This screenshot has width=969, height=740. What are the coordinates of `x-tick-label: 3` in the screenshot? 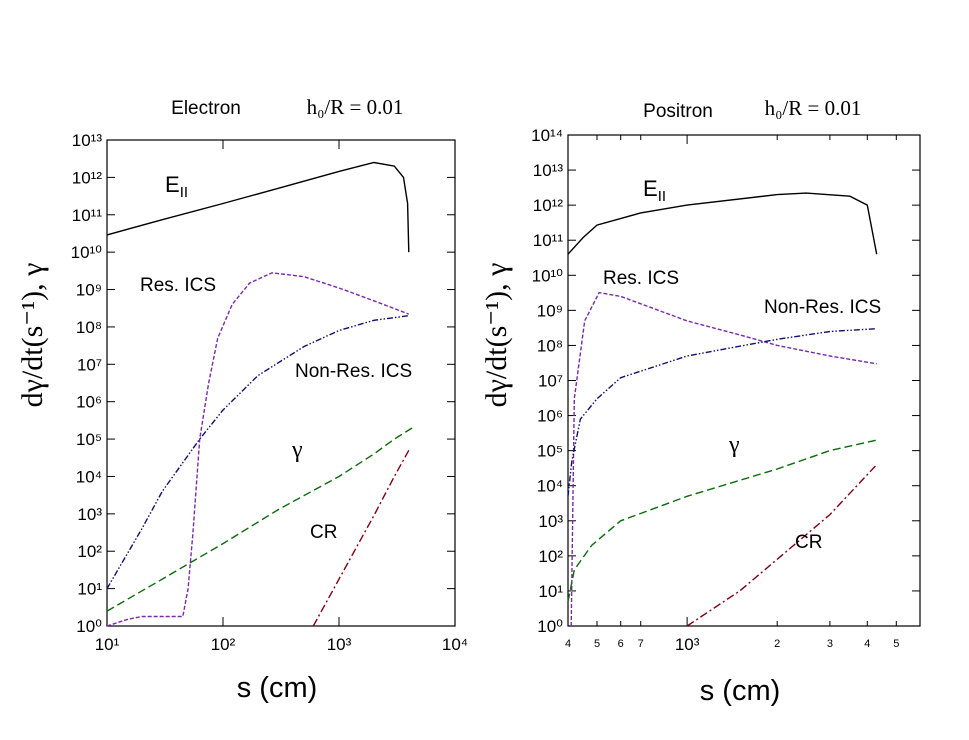 It's located at (830, 644).